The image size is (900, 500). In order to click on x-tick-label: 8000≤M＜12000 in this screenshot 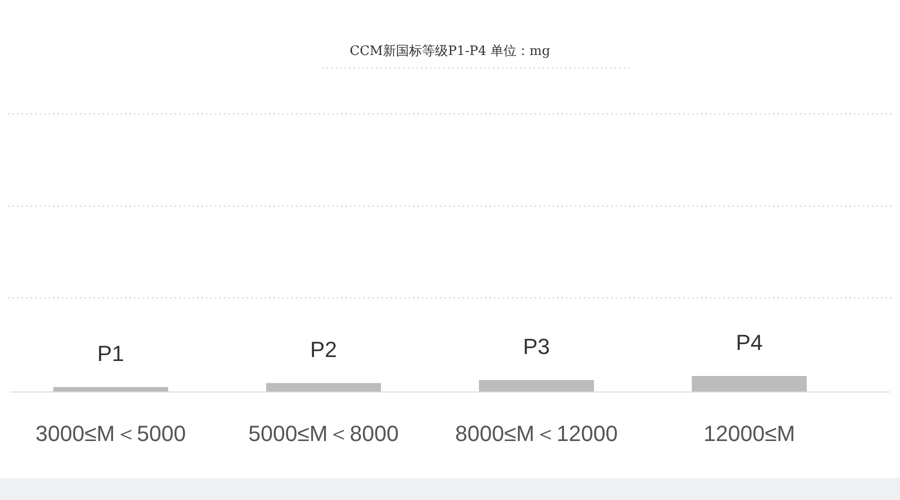, I will do `click(536, 433)`.